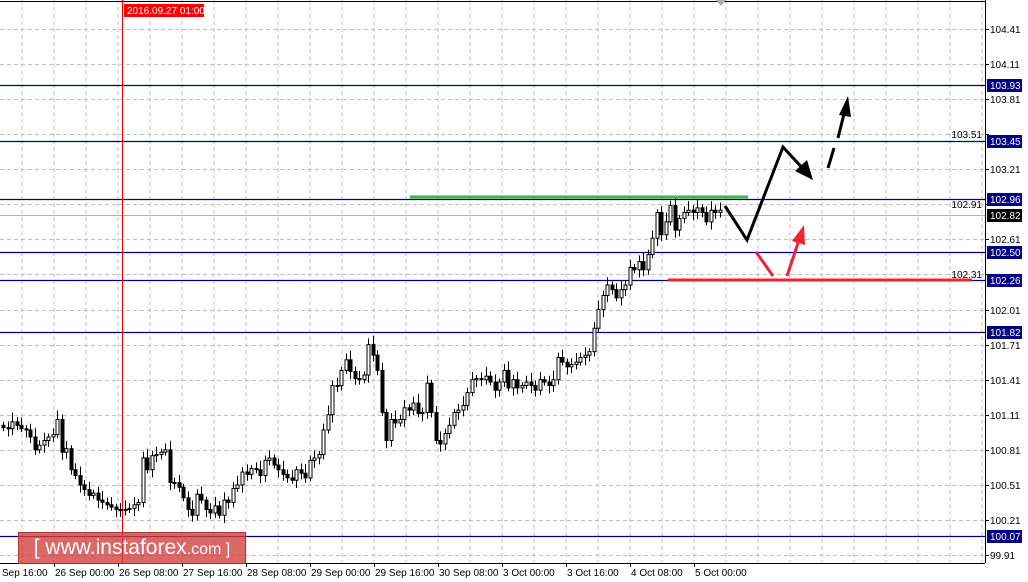 The height and width of the screenshot is (582, 1028). What do you see at coordinates (765, 194) in the screenshot?
I see `forecast-path` at bounding box center [765, 194].